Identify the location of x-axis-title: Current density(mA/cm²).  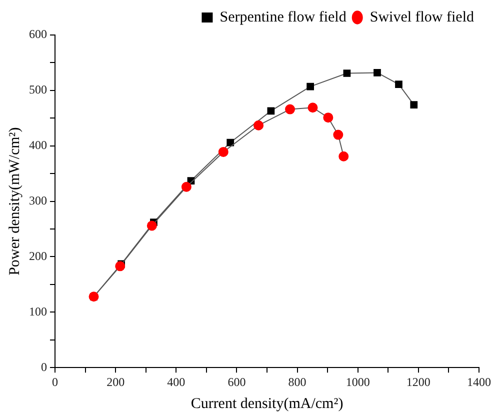
(267, 404).